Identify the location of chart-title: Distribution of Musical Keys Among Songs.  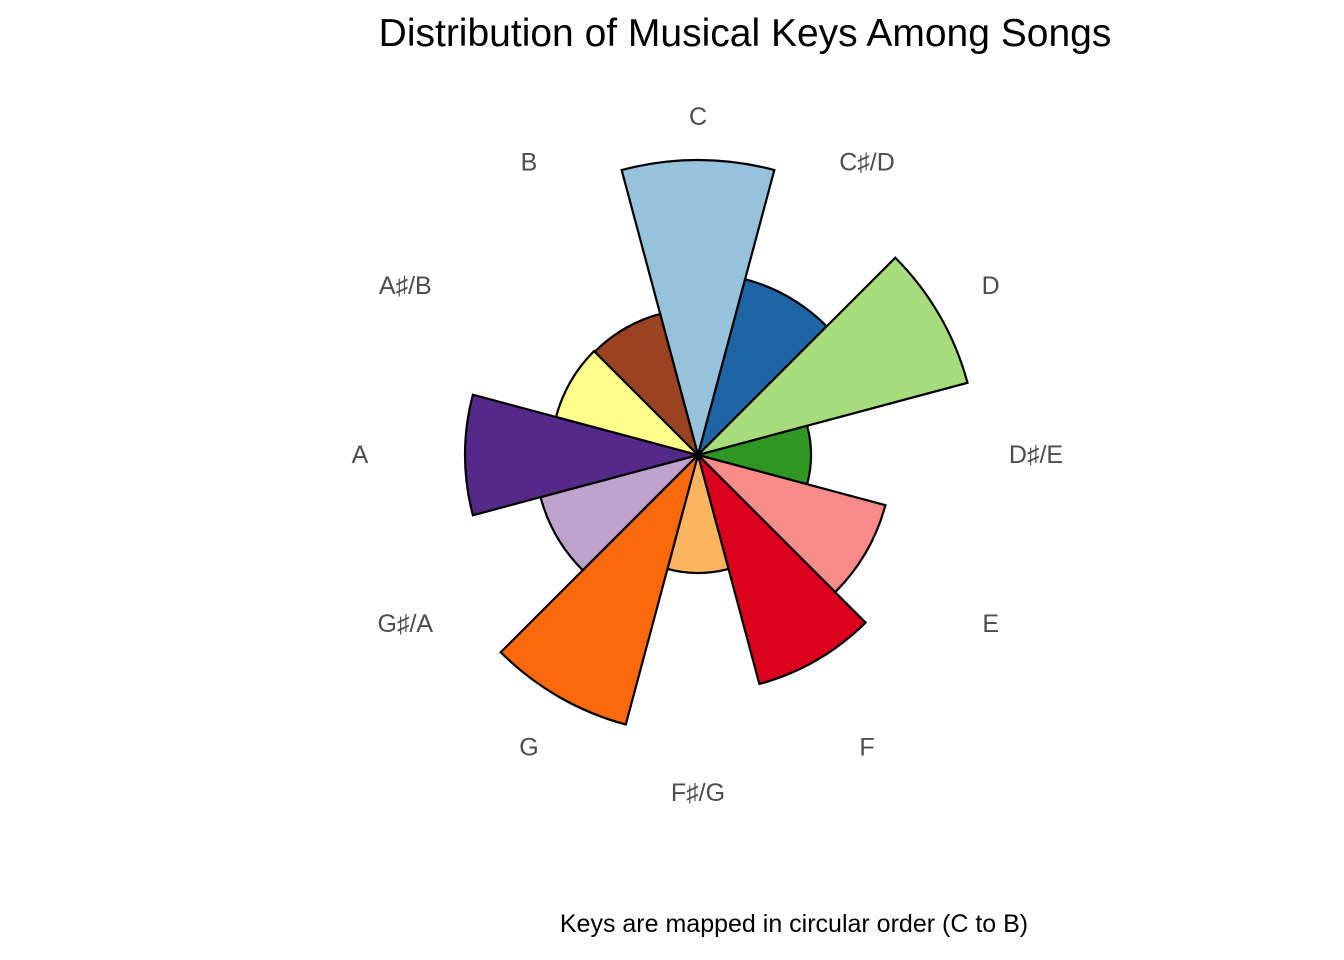
(745, 33).